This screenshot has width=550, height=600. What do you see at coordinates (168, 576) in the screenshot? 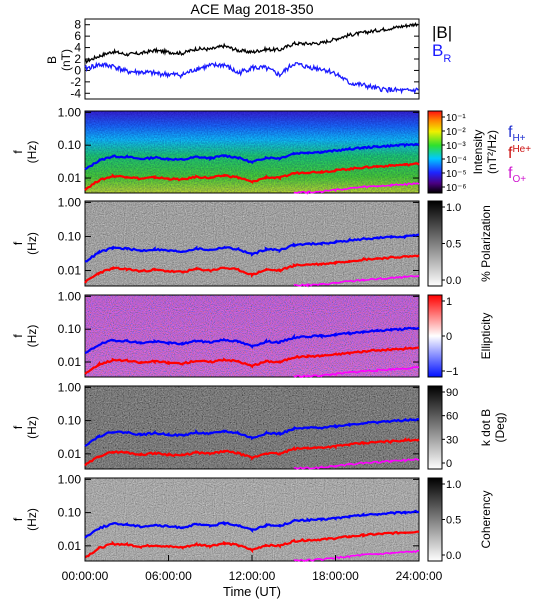
I see `x-tick-label: 06:00:00` at bounding box center [168, 576].